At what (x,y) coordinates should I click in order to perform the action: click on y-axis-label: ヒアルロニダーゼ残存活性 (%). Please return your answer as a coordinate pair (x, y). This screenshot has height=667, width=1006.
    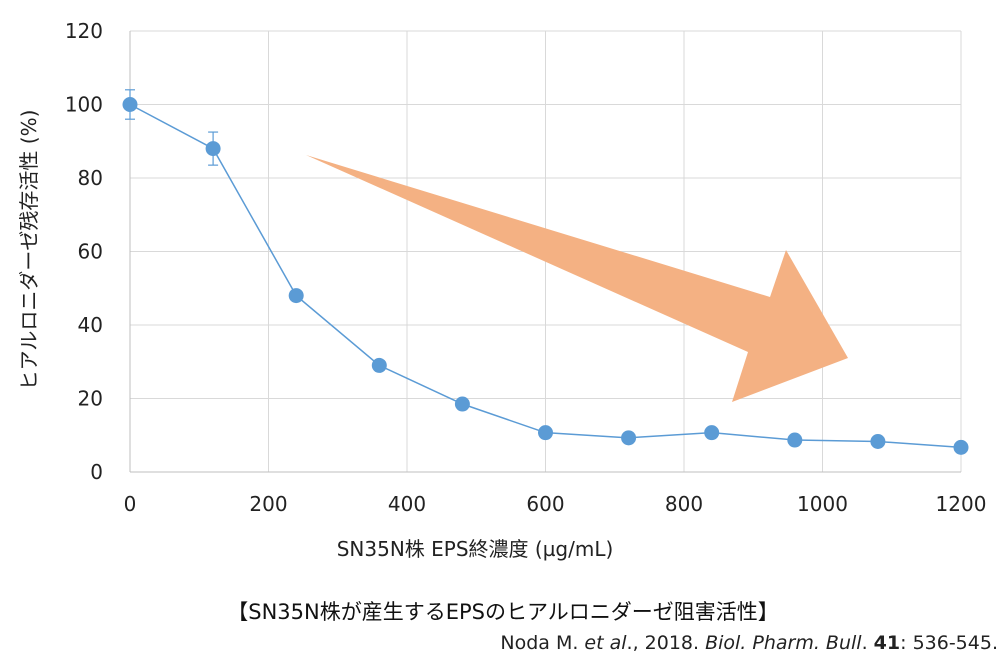
    Looking at the image, I should click on (29, 250).